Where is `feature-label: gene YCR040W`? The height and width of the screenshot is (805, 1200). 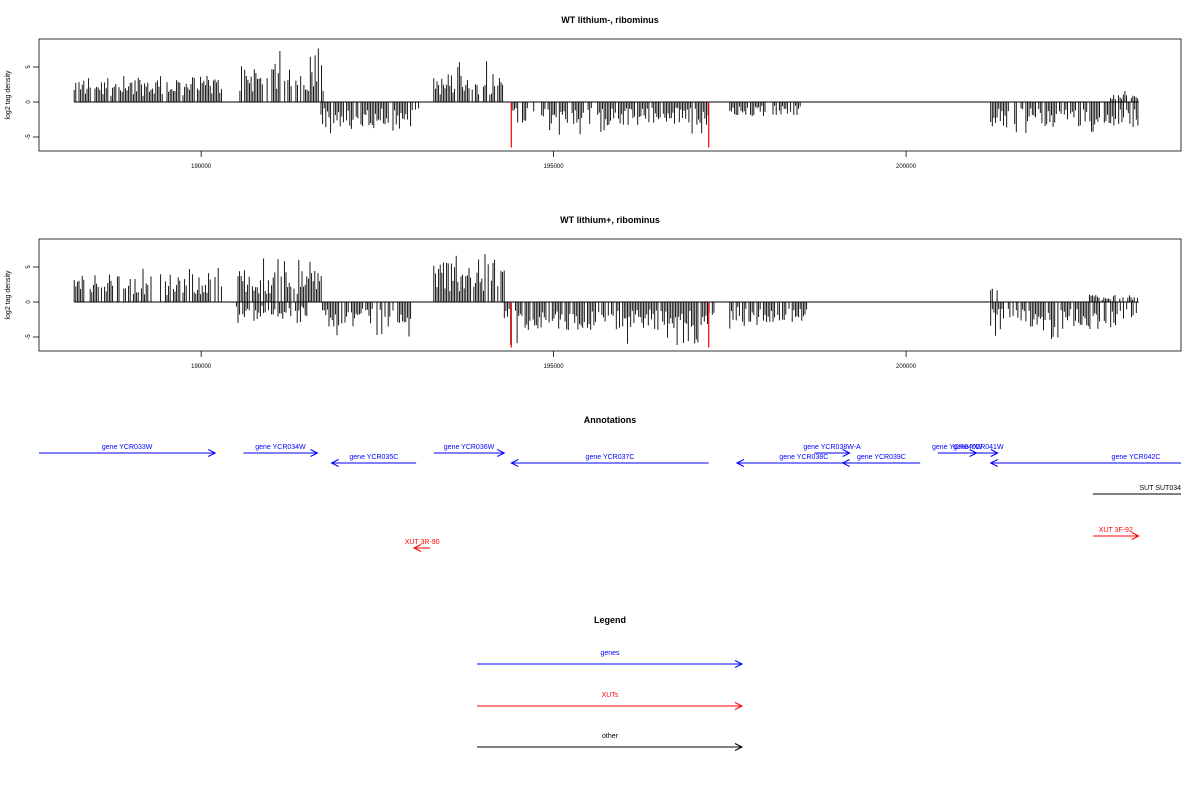 feature-label: gene YCR040W is located at coordinates (957, 447).